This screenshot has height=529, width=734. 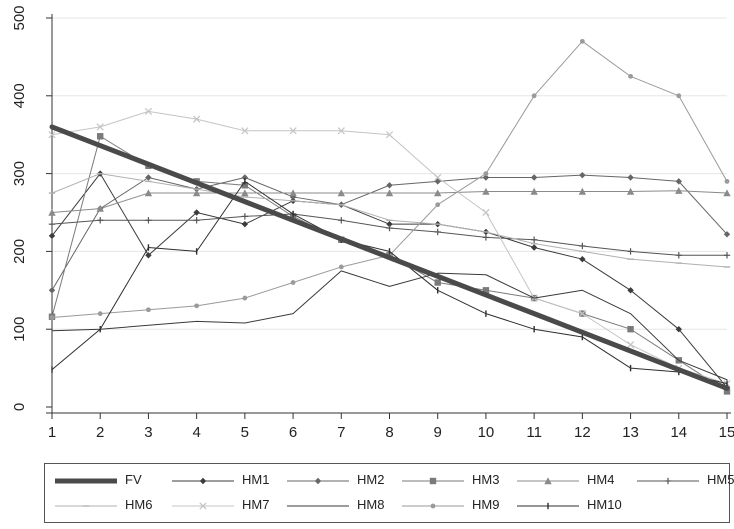 I want to click on x-tick-label: 14, so click(x=678, y=432).